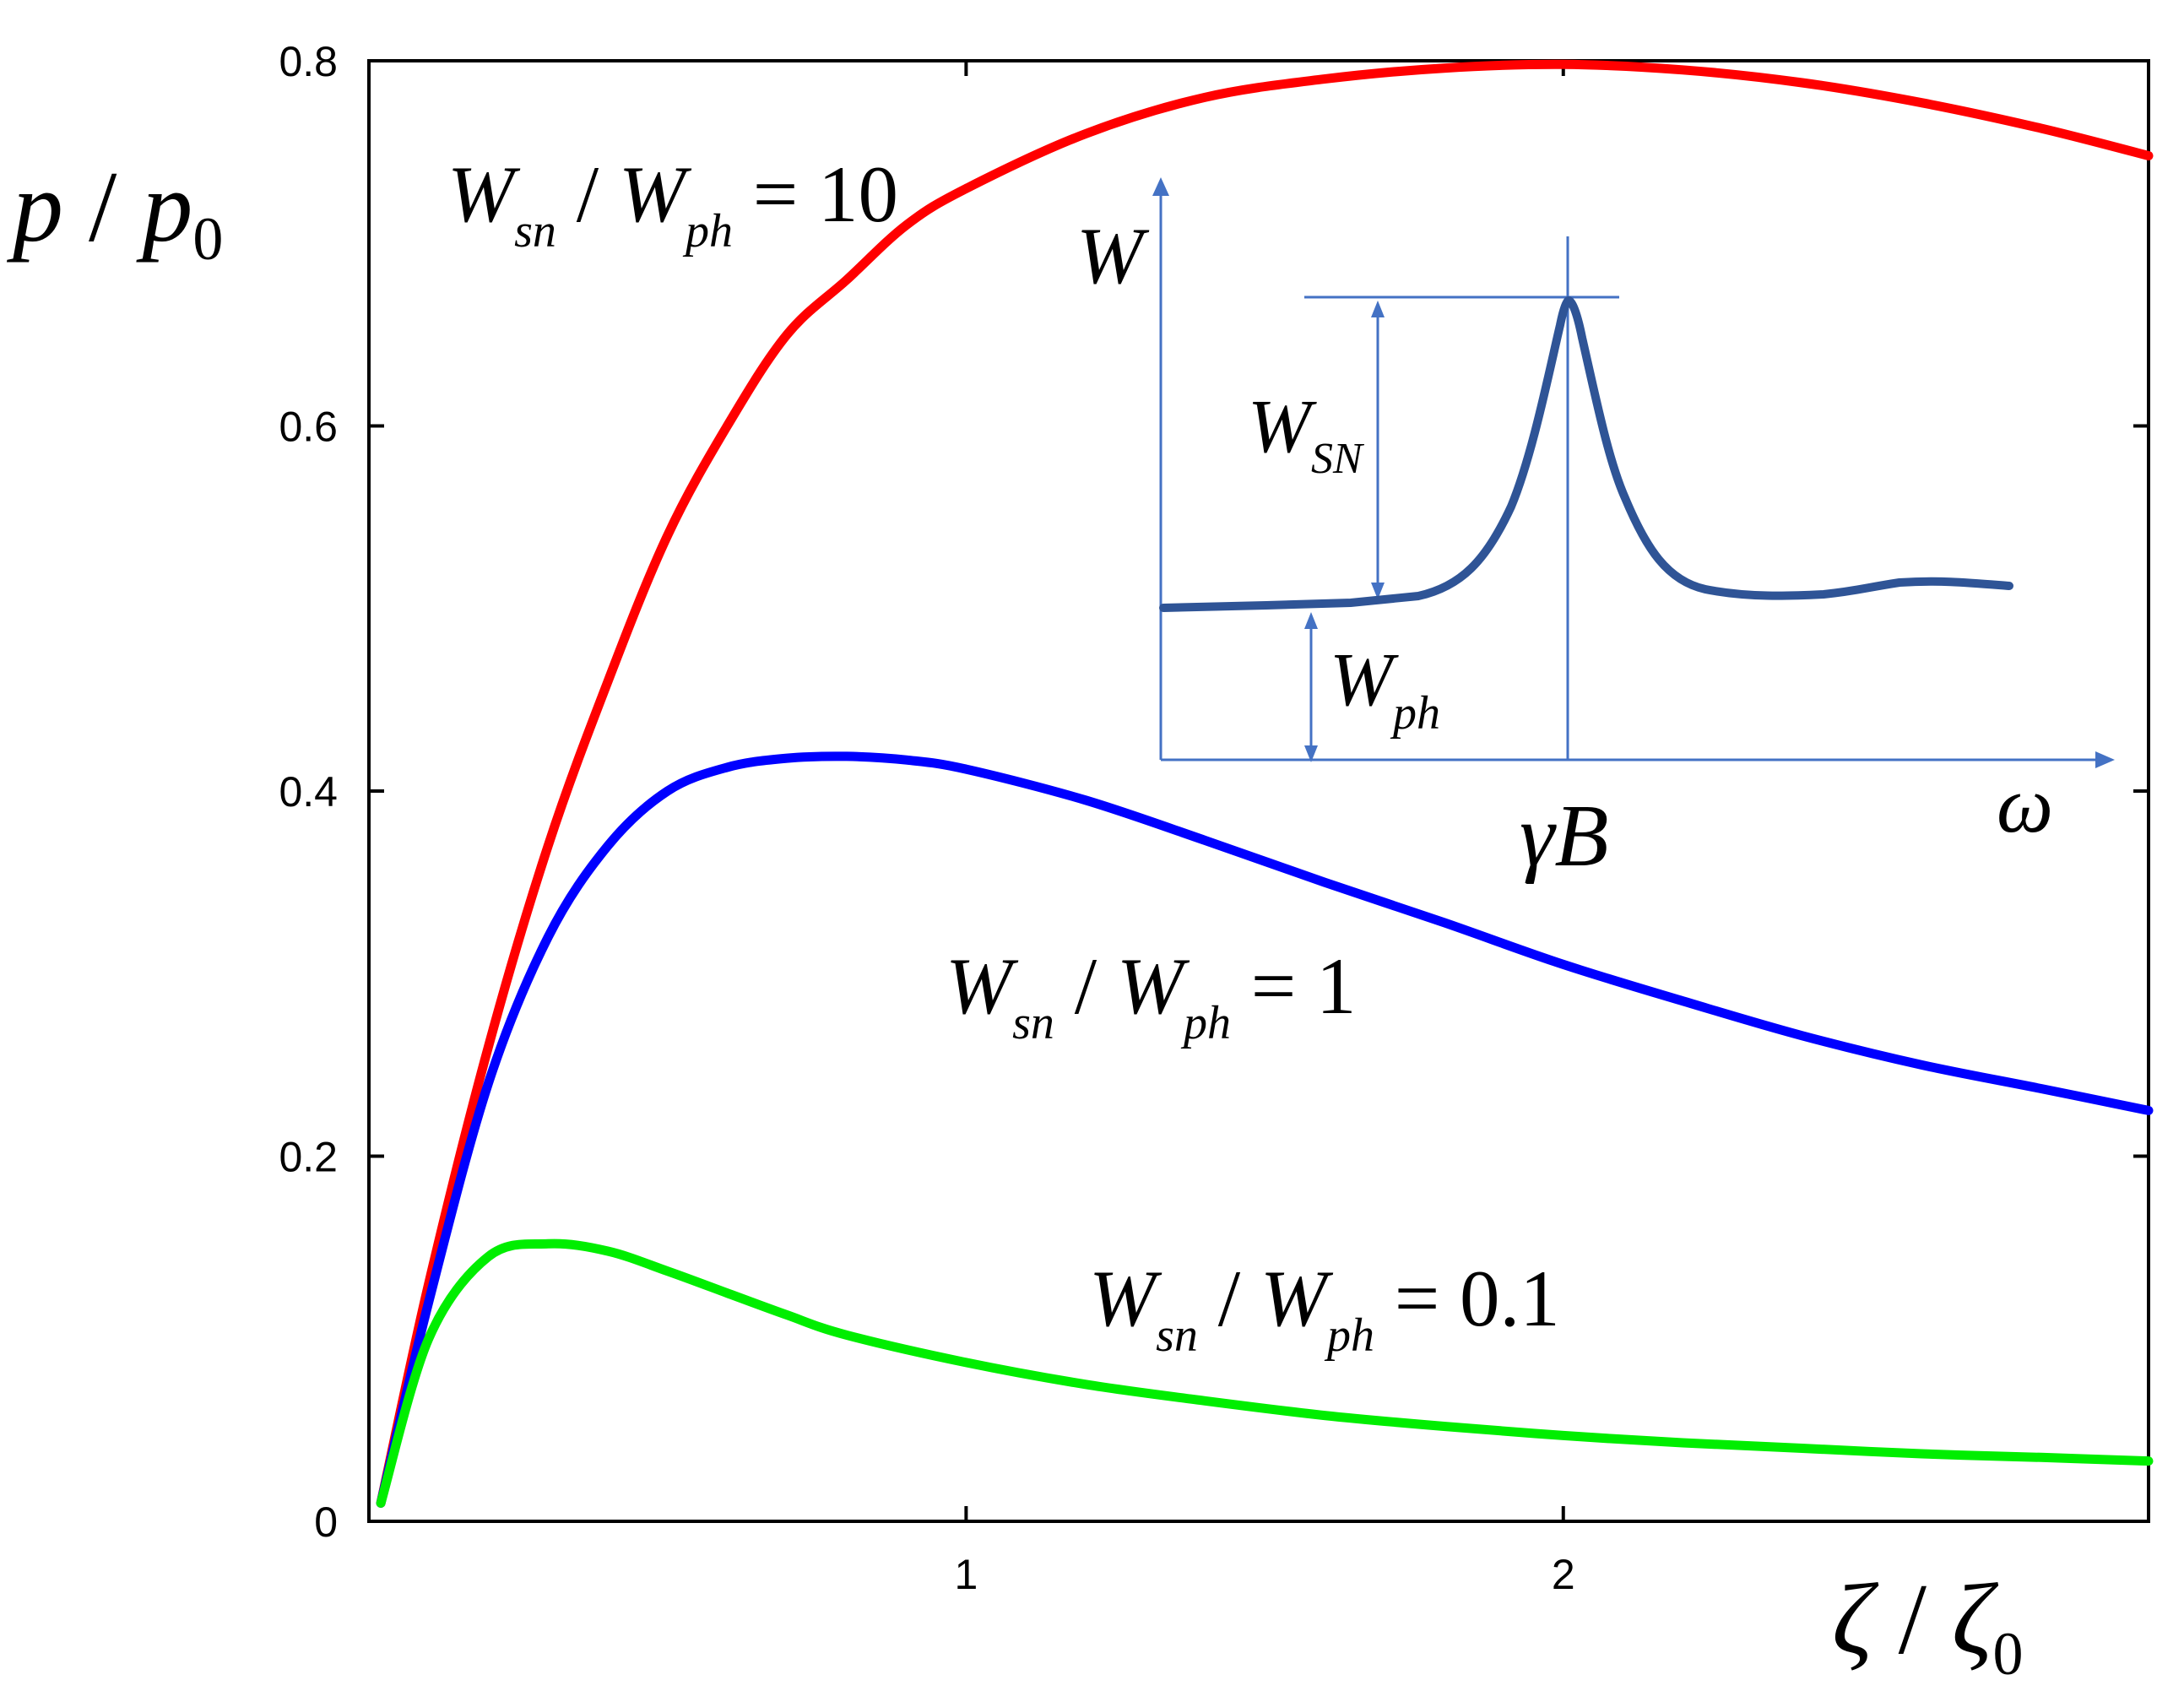  What do you see at coordinates (966, 1574) in the screenshot?
I see `x-tick-label-0: 1` at bounding box center [966, 1574].